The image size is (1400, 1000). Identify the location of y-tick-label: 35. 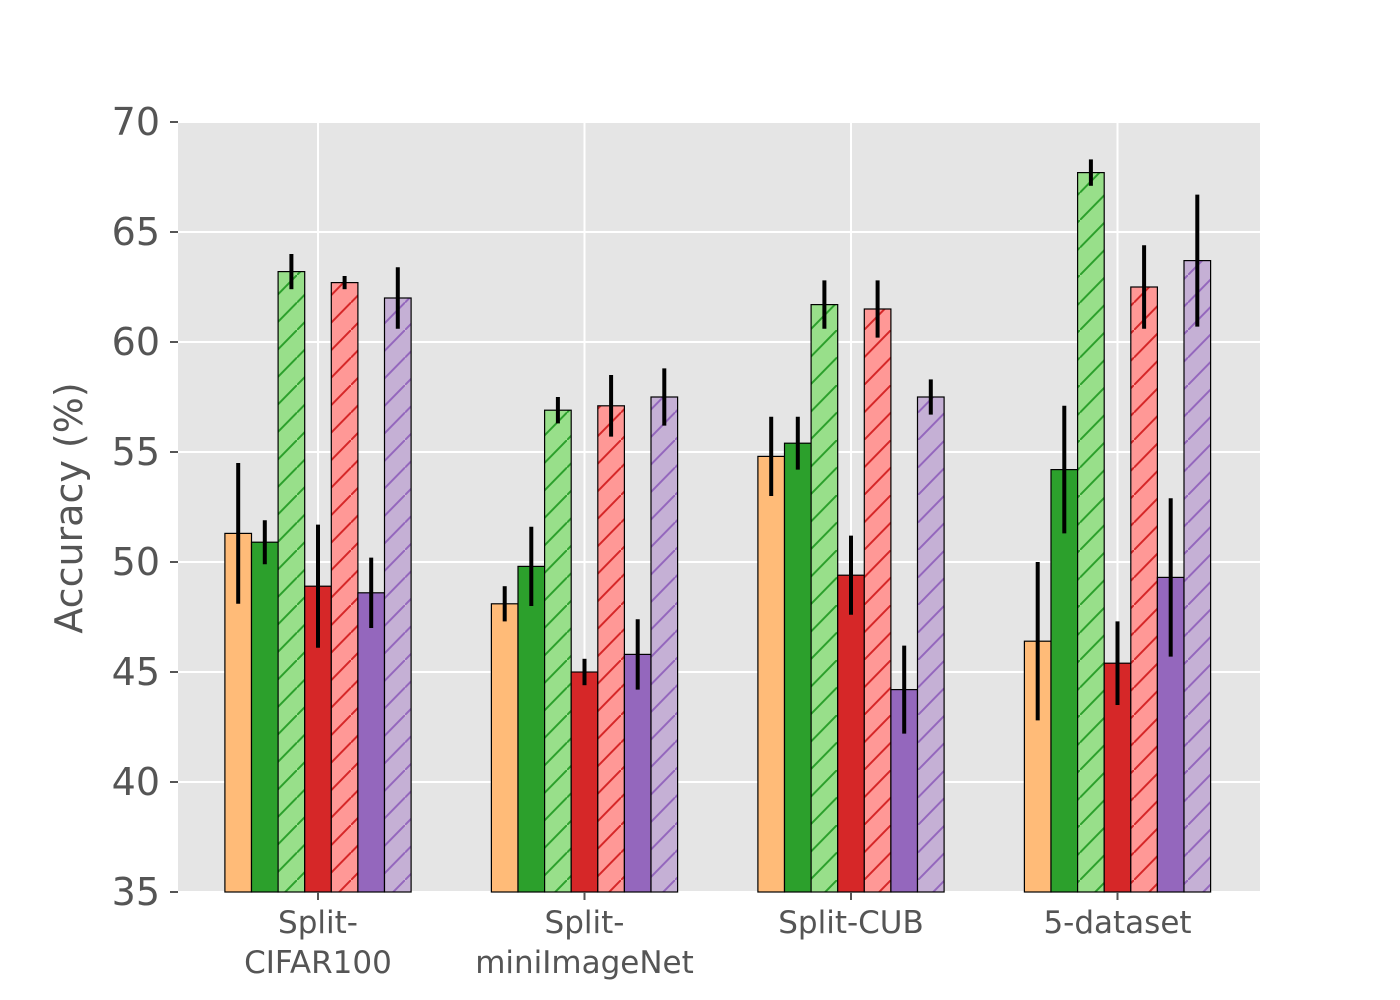
(136, 892).